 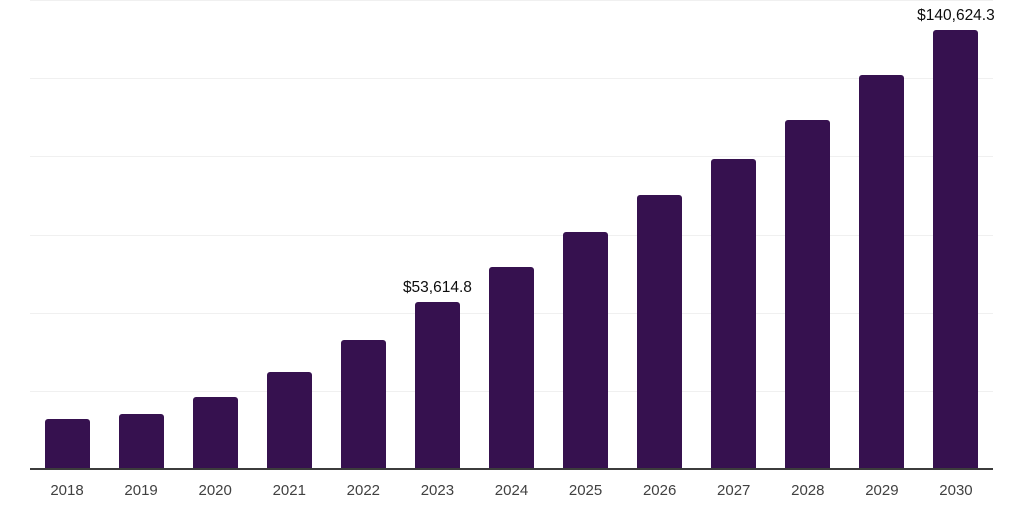 I want to click on bar-2028, so click(x=808, y=294).